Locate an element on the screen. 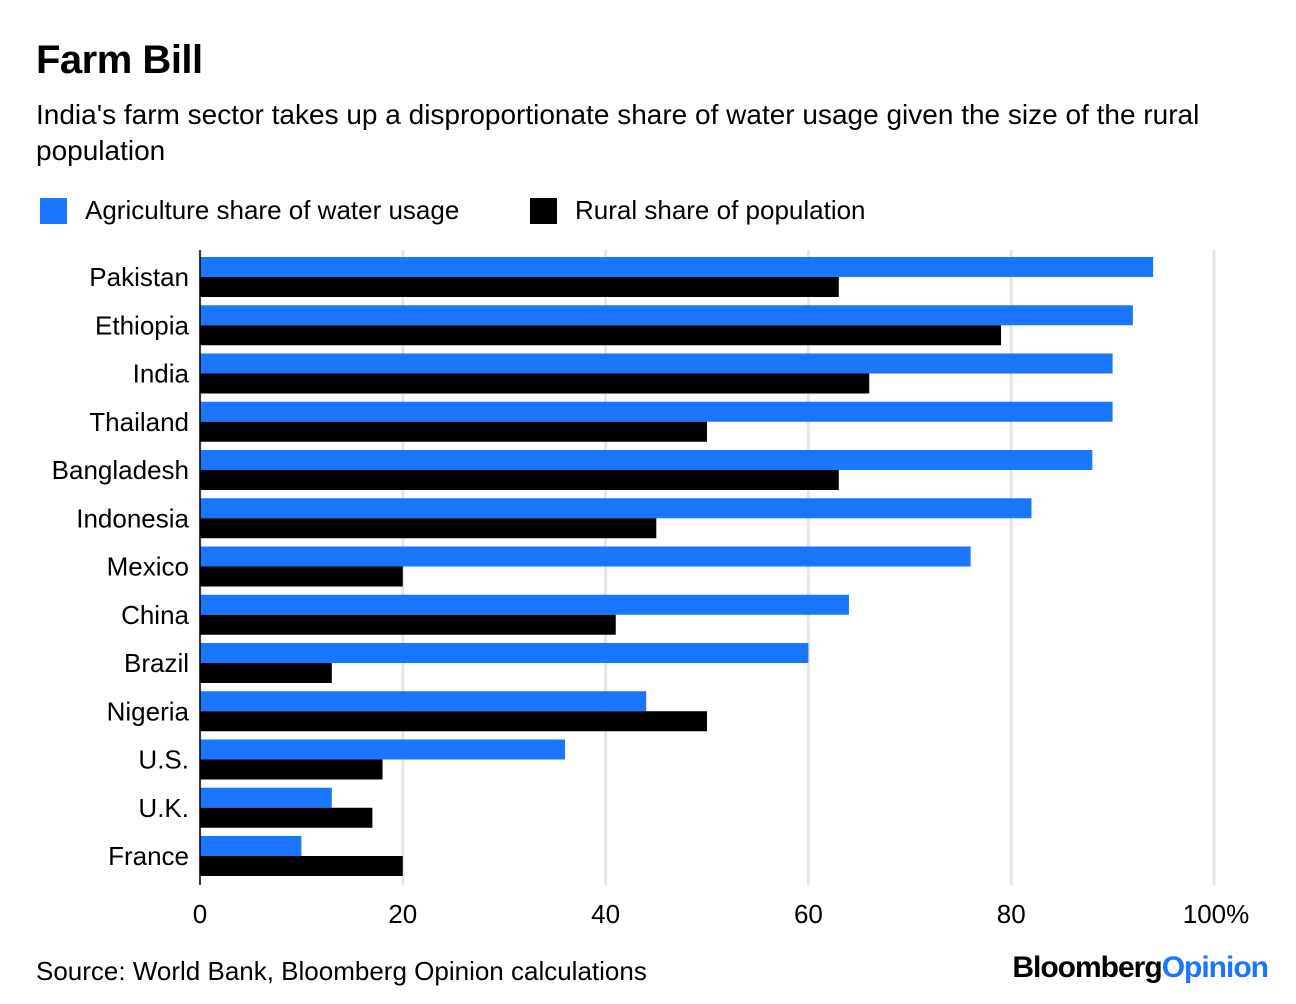 Image resolution: width=1296 pixels, height=1004 pixels. category-label: U.S. is located at coordinates (163, 760).